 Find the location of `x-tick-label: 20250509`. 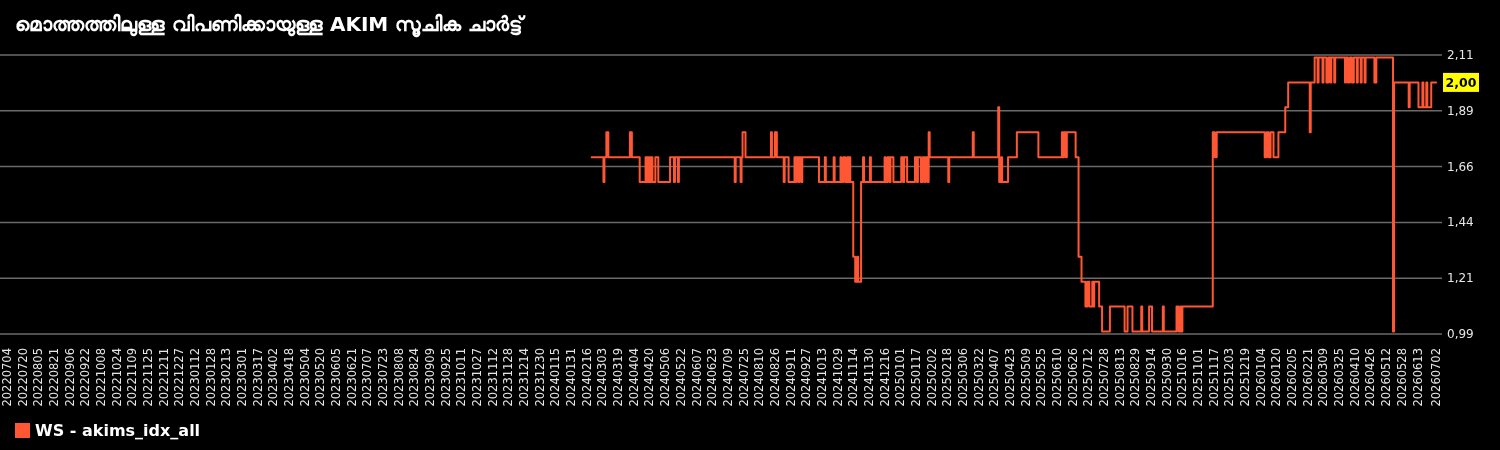

x-tick-label: 20250509 is located at coordinates (1025, 377).